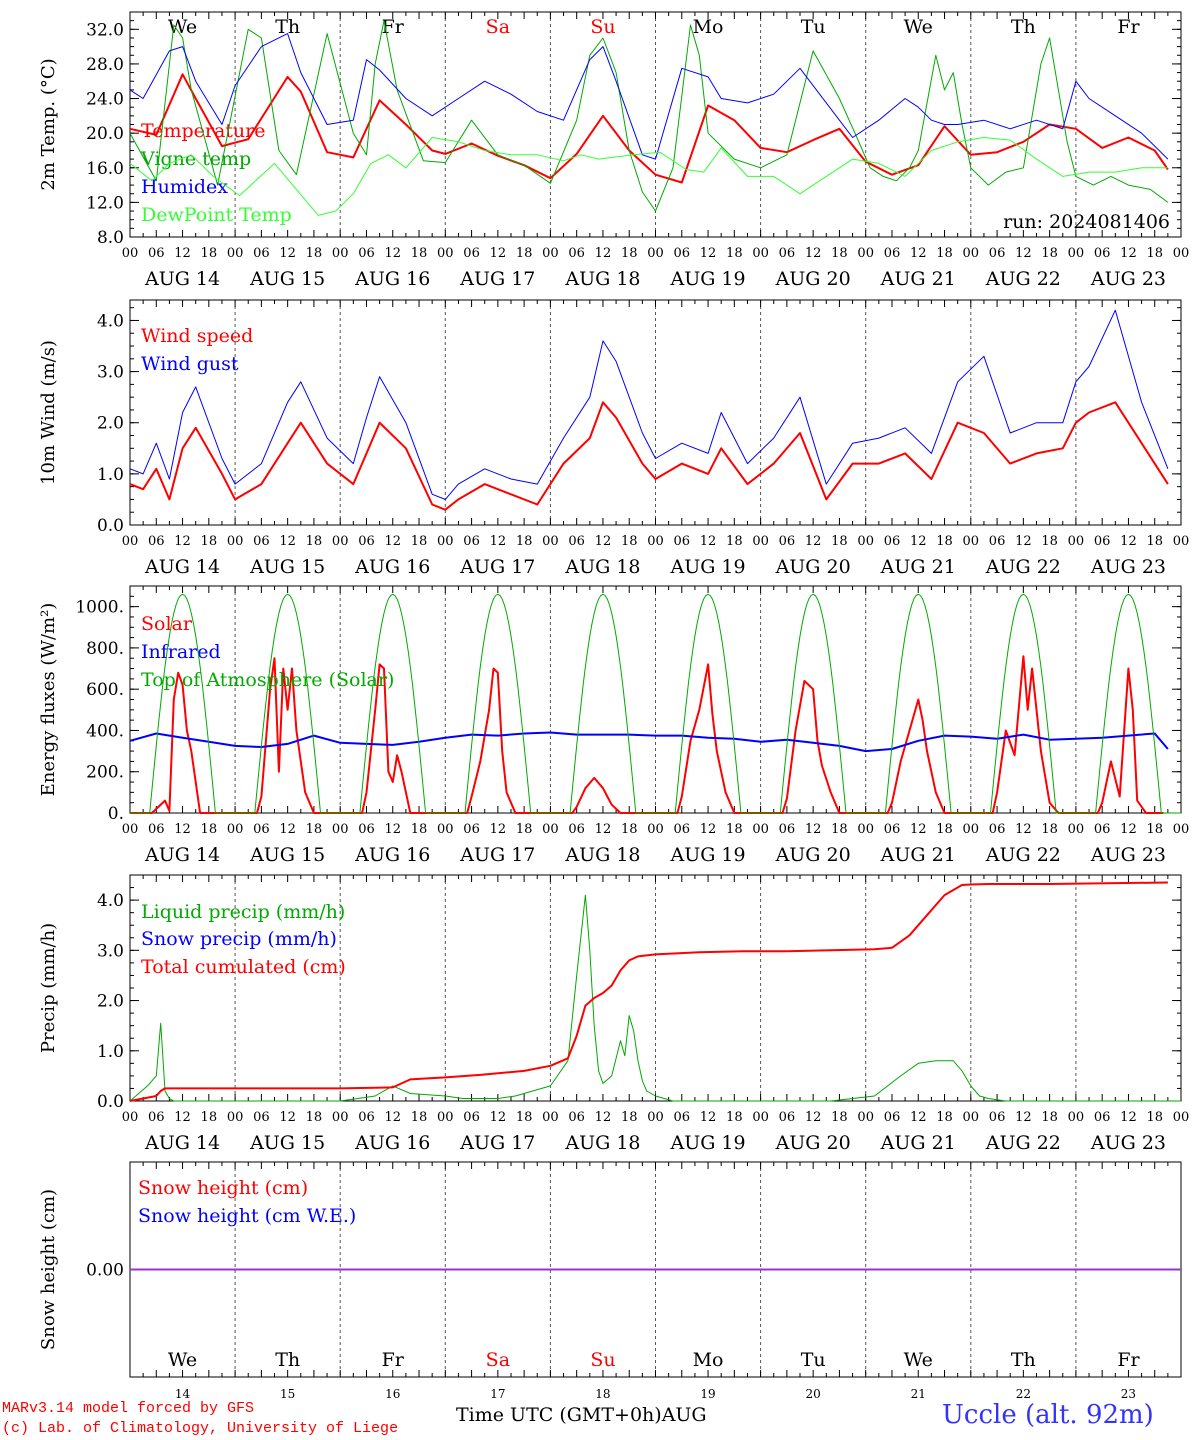 This screenshot has height=1440, width=1194. Describe the element at coordinates (105, 731) in the screenshot. I see `y-tick-label: 400.` at that location.